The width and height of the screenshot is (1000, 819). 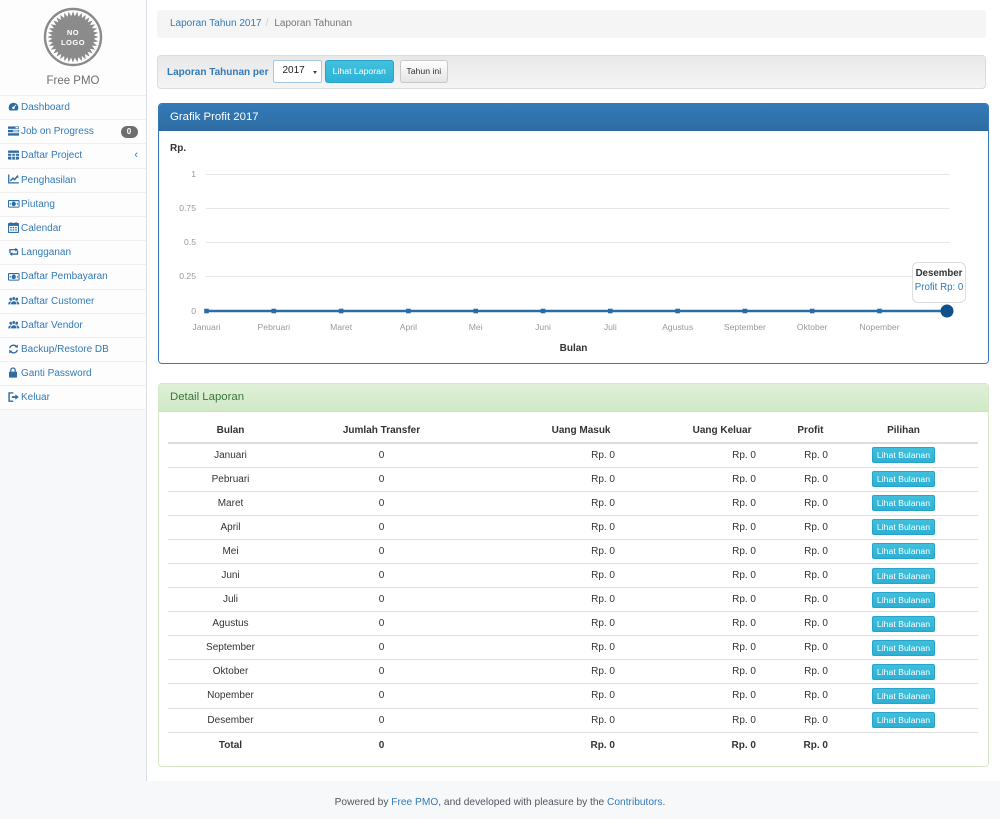 What do you see at coordinates (73, 42) in the screenshot?
I see `svg-text: LOGO` at bounding box center [73, 42].